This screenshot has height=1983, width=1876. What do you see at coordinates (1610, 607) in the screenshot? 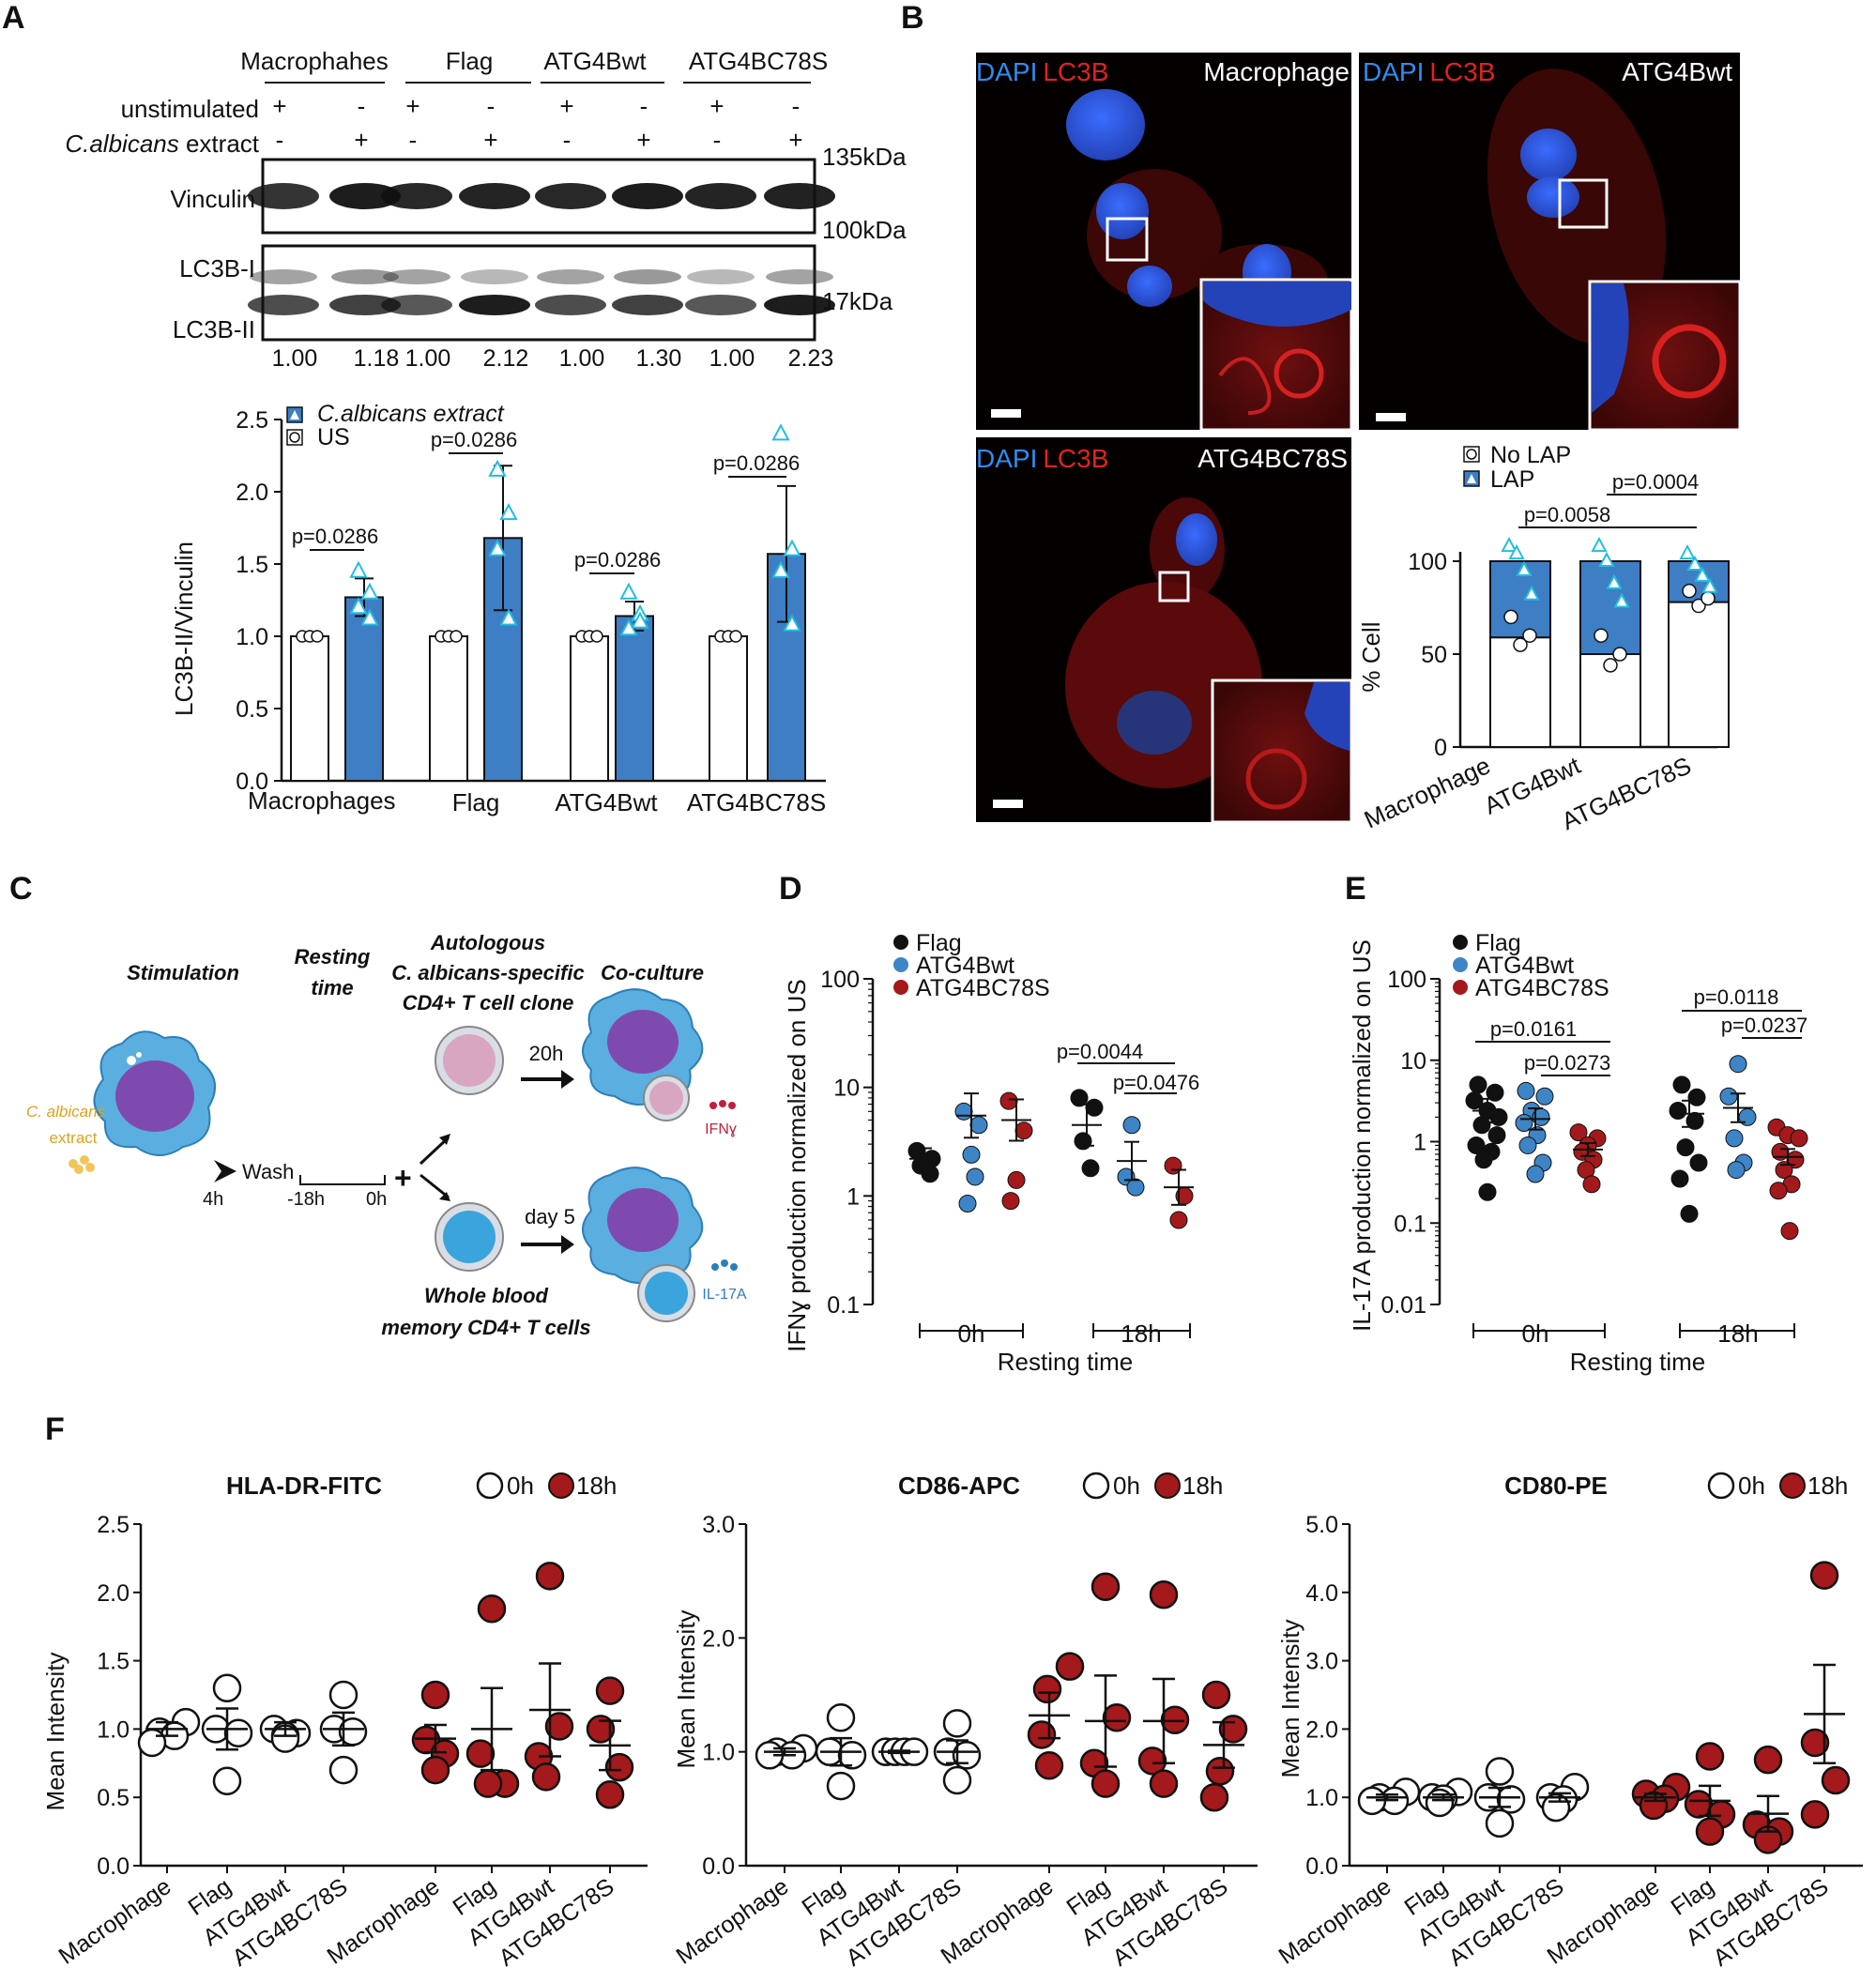
I see `bar-segment-lap` at bounding box center [1610, 607].